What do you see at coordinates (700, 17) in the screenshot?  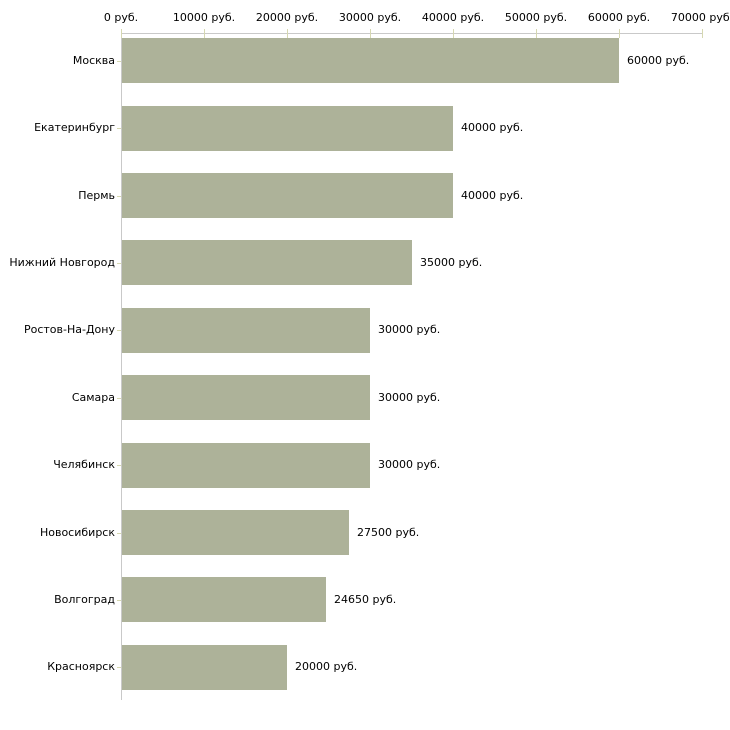 I see `x-axis-tick-label: 70000 руб.` at bounding box center [700, 17].